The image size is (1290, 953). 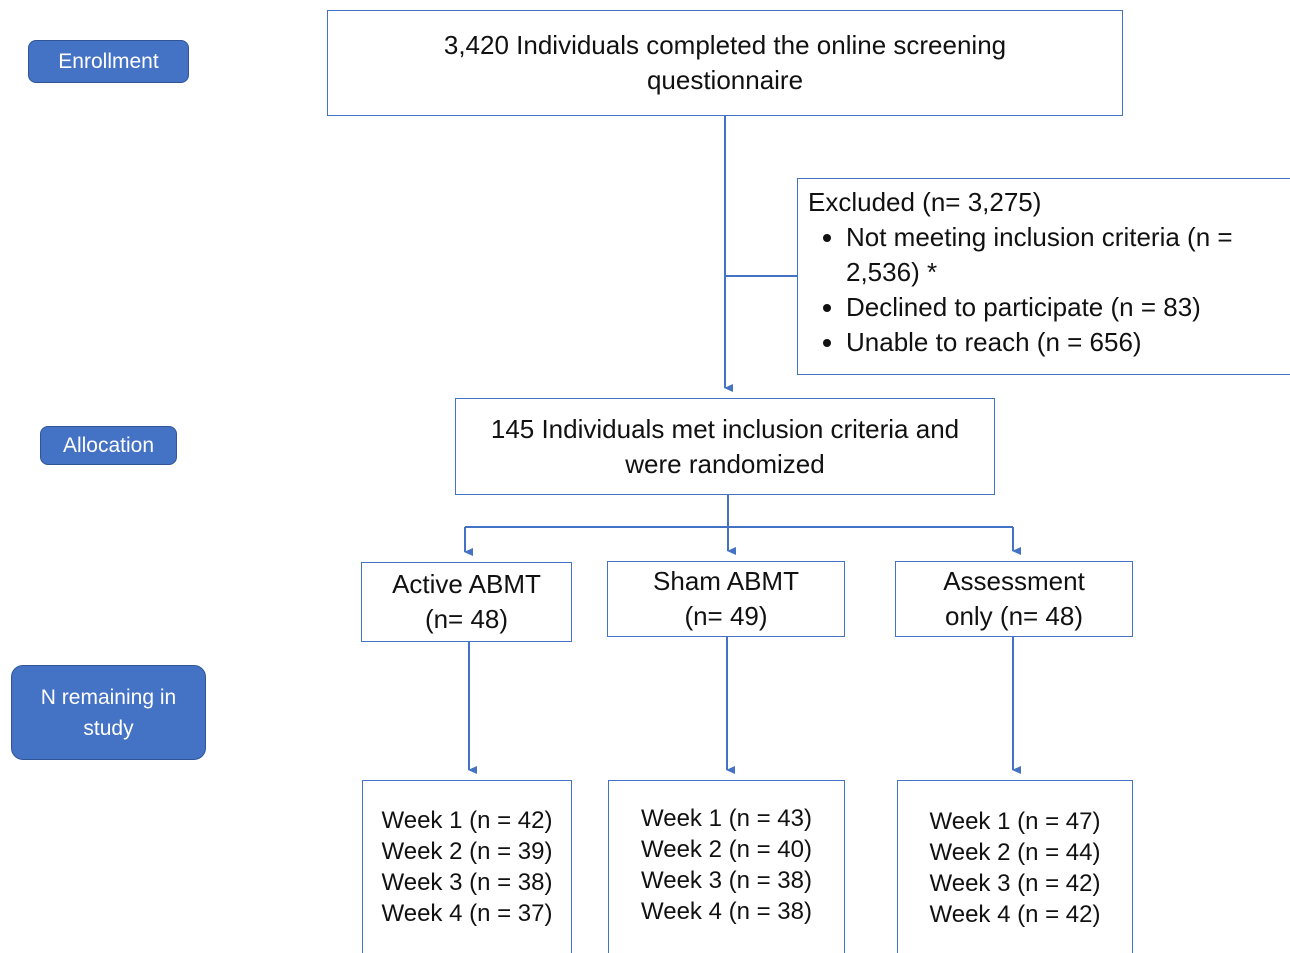 What do you see at coordinates (726, 849) in the screenshot?
I see `week-count: Week 2 (n = 40)` at bounding box center [726, 849].